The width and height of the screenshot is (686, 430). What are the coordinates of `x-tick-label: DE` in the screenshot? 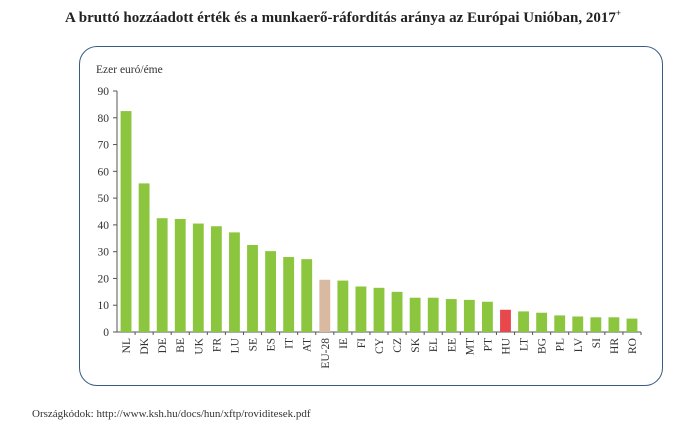 It's located at (163, 345).